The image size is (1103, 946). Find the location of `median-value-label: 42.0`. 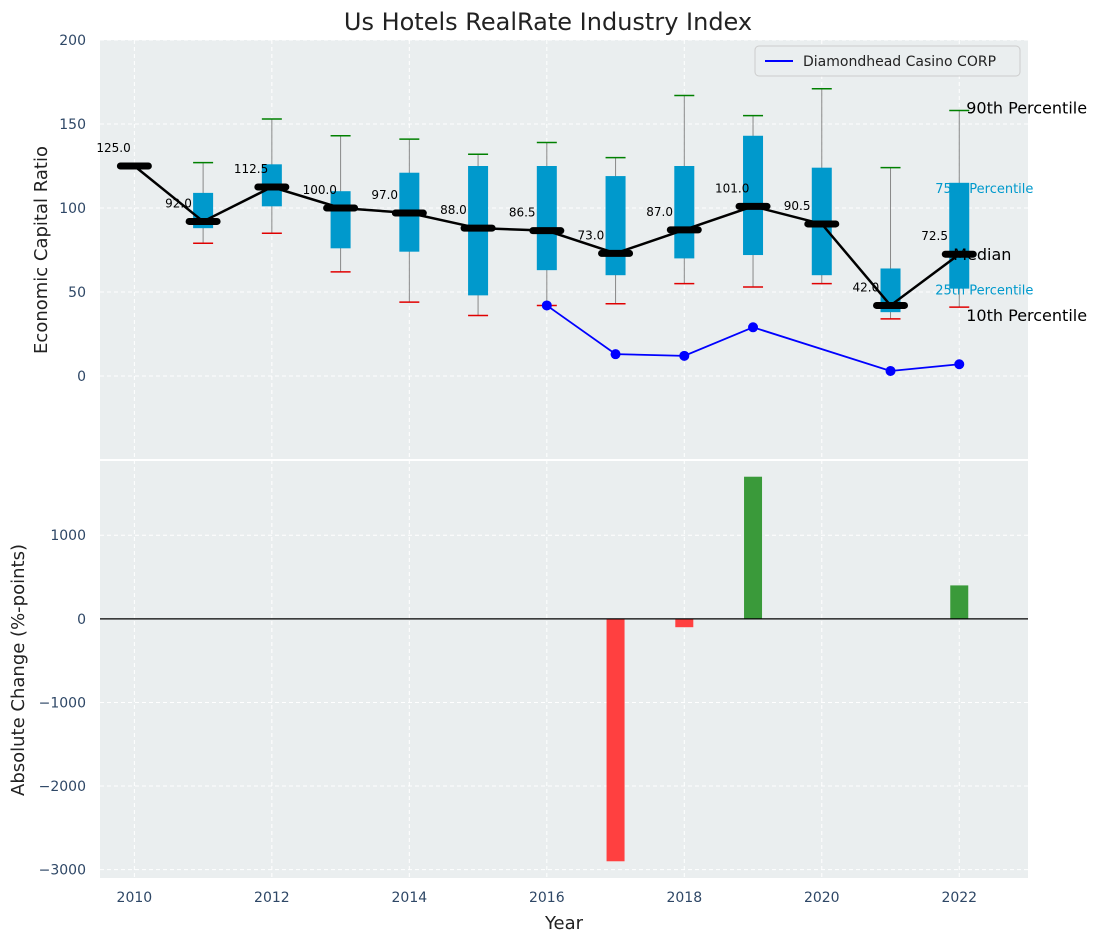

median-value-label: 42.0 is located at coordinates (866, 287).